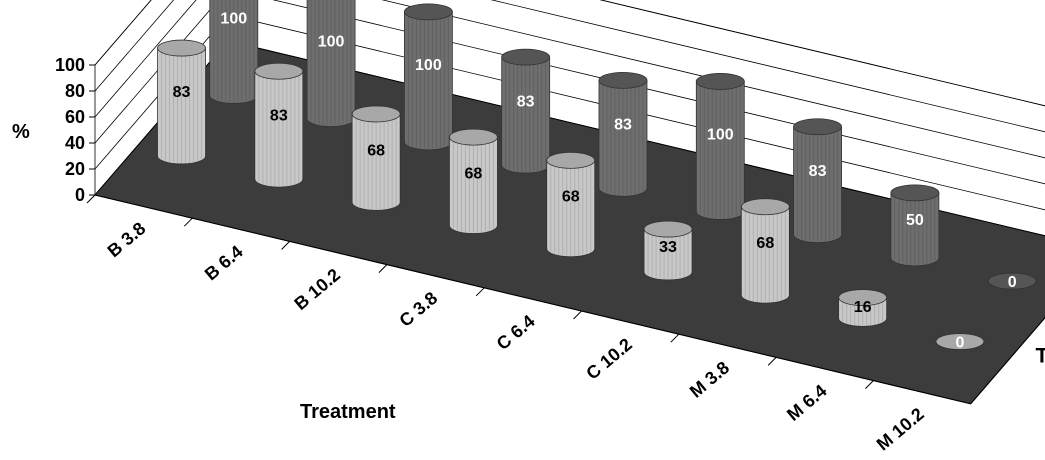 The width and height of the screenshot is (1045, 460). I want to click on category-label: B 10.2, so click(316, 289).